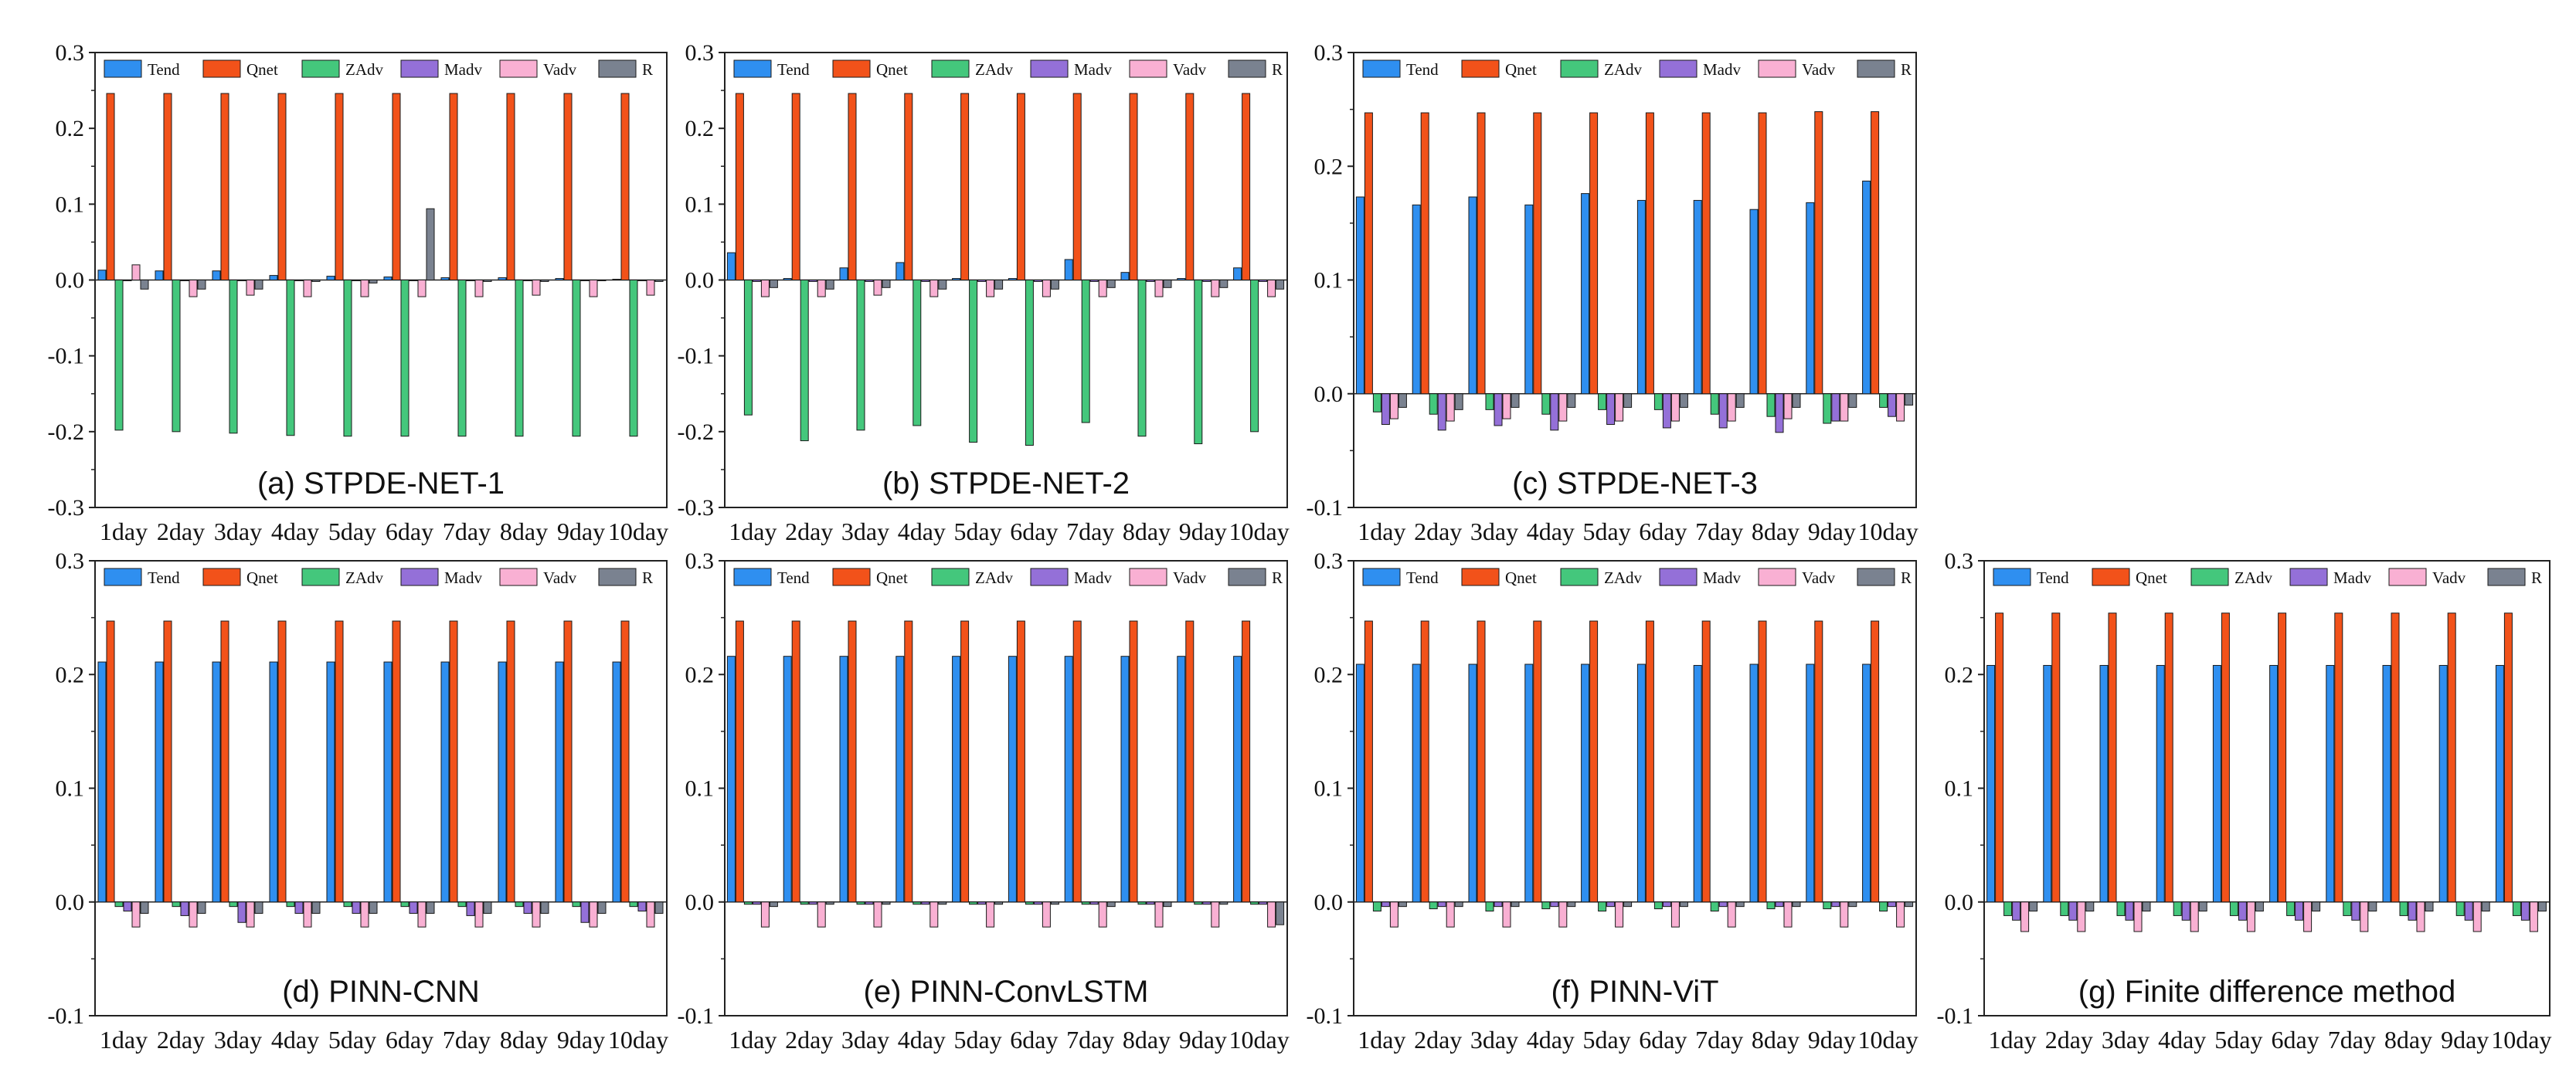  What do you see at coordinates (700, 128) in the screenshot?
I see `y-tick-label: 0.2` at bounding box center [700, 128].